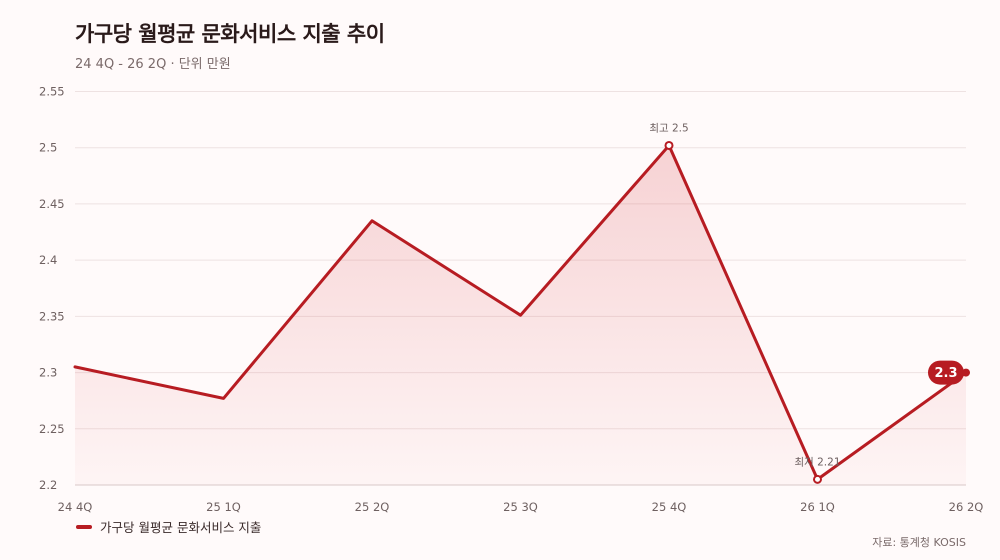  I want to click on source-note: 자료: 통계청 KOSIS, so click(919, 542).